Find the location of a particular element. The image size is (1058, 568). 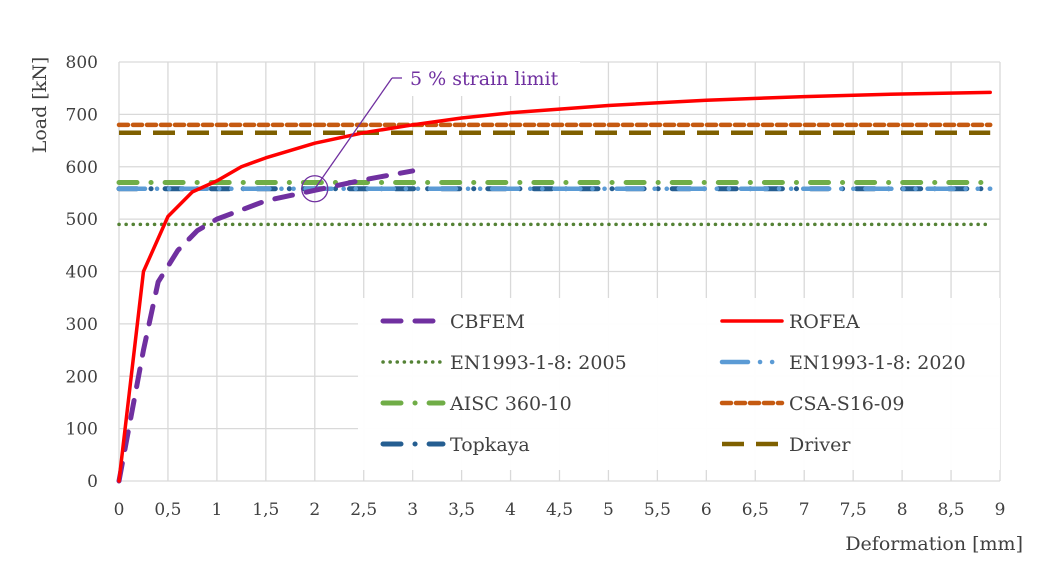

y-tick-label: 100 is located at coordinates (82, 430).